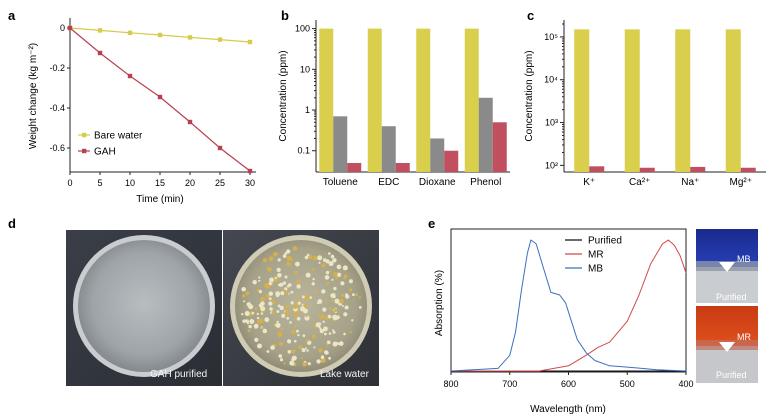 This screenshot has width=770, height=419. Describe the element at coordinates (220, 183) in the screenshot. I see `a-x-tick-label: 25` at that location.